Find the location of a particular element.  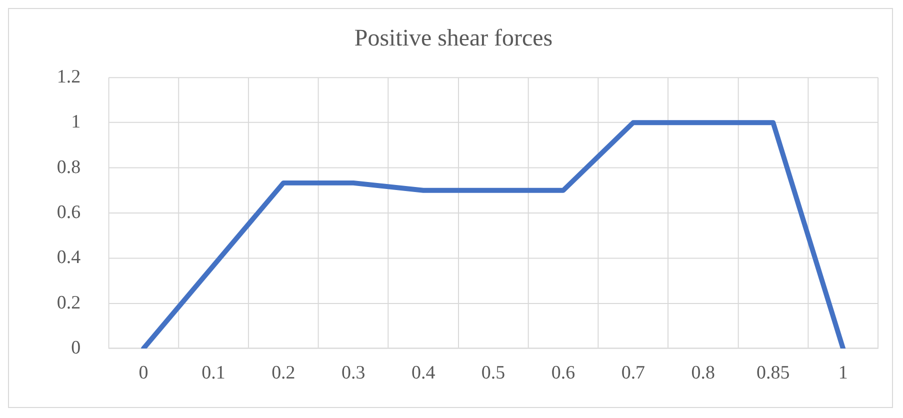

x-tick-label: 0.1 is located at coordinates (214, 373).